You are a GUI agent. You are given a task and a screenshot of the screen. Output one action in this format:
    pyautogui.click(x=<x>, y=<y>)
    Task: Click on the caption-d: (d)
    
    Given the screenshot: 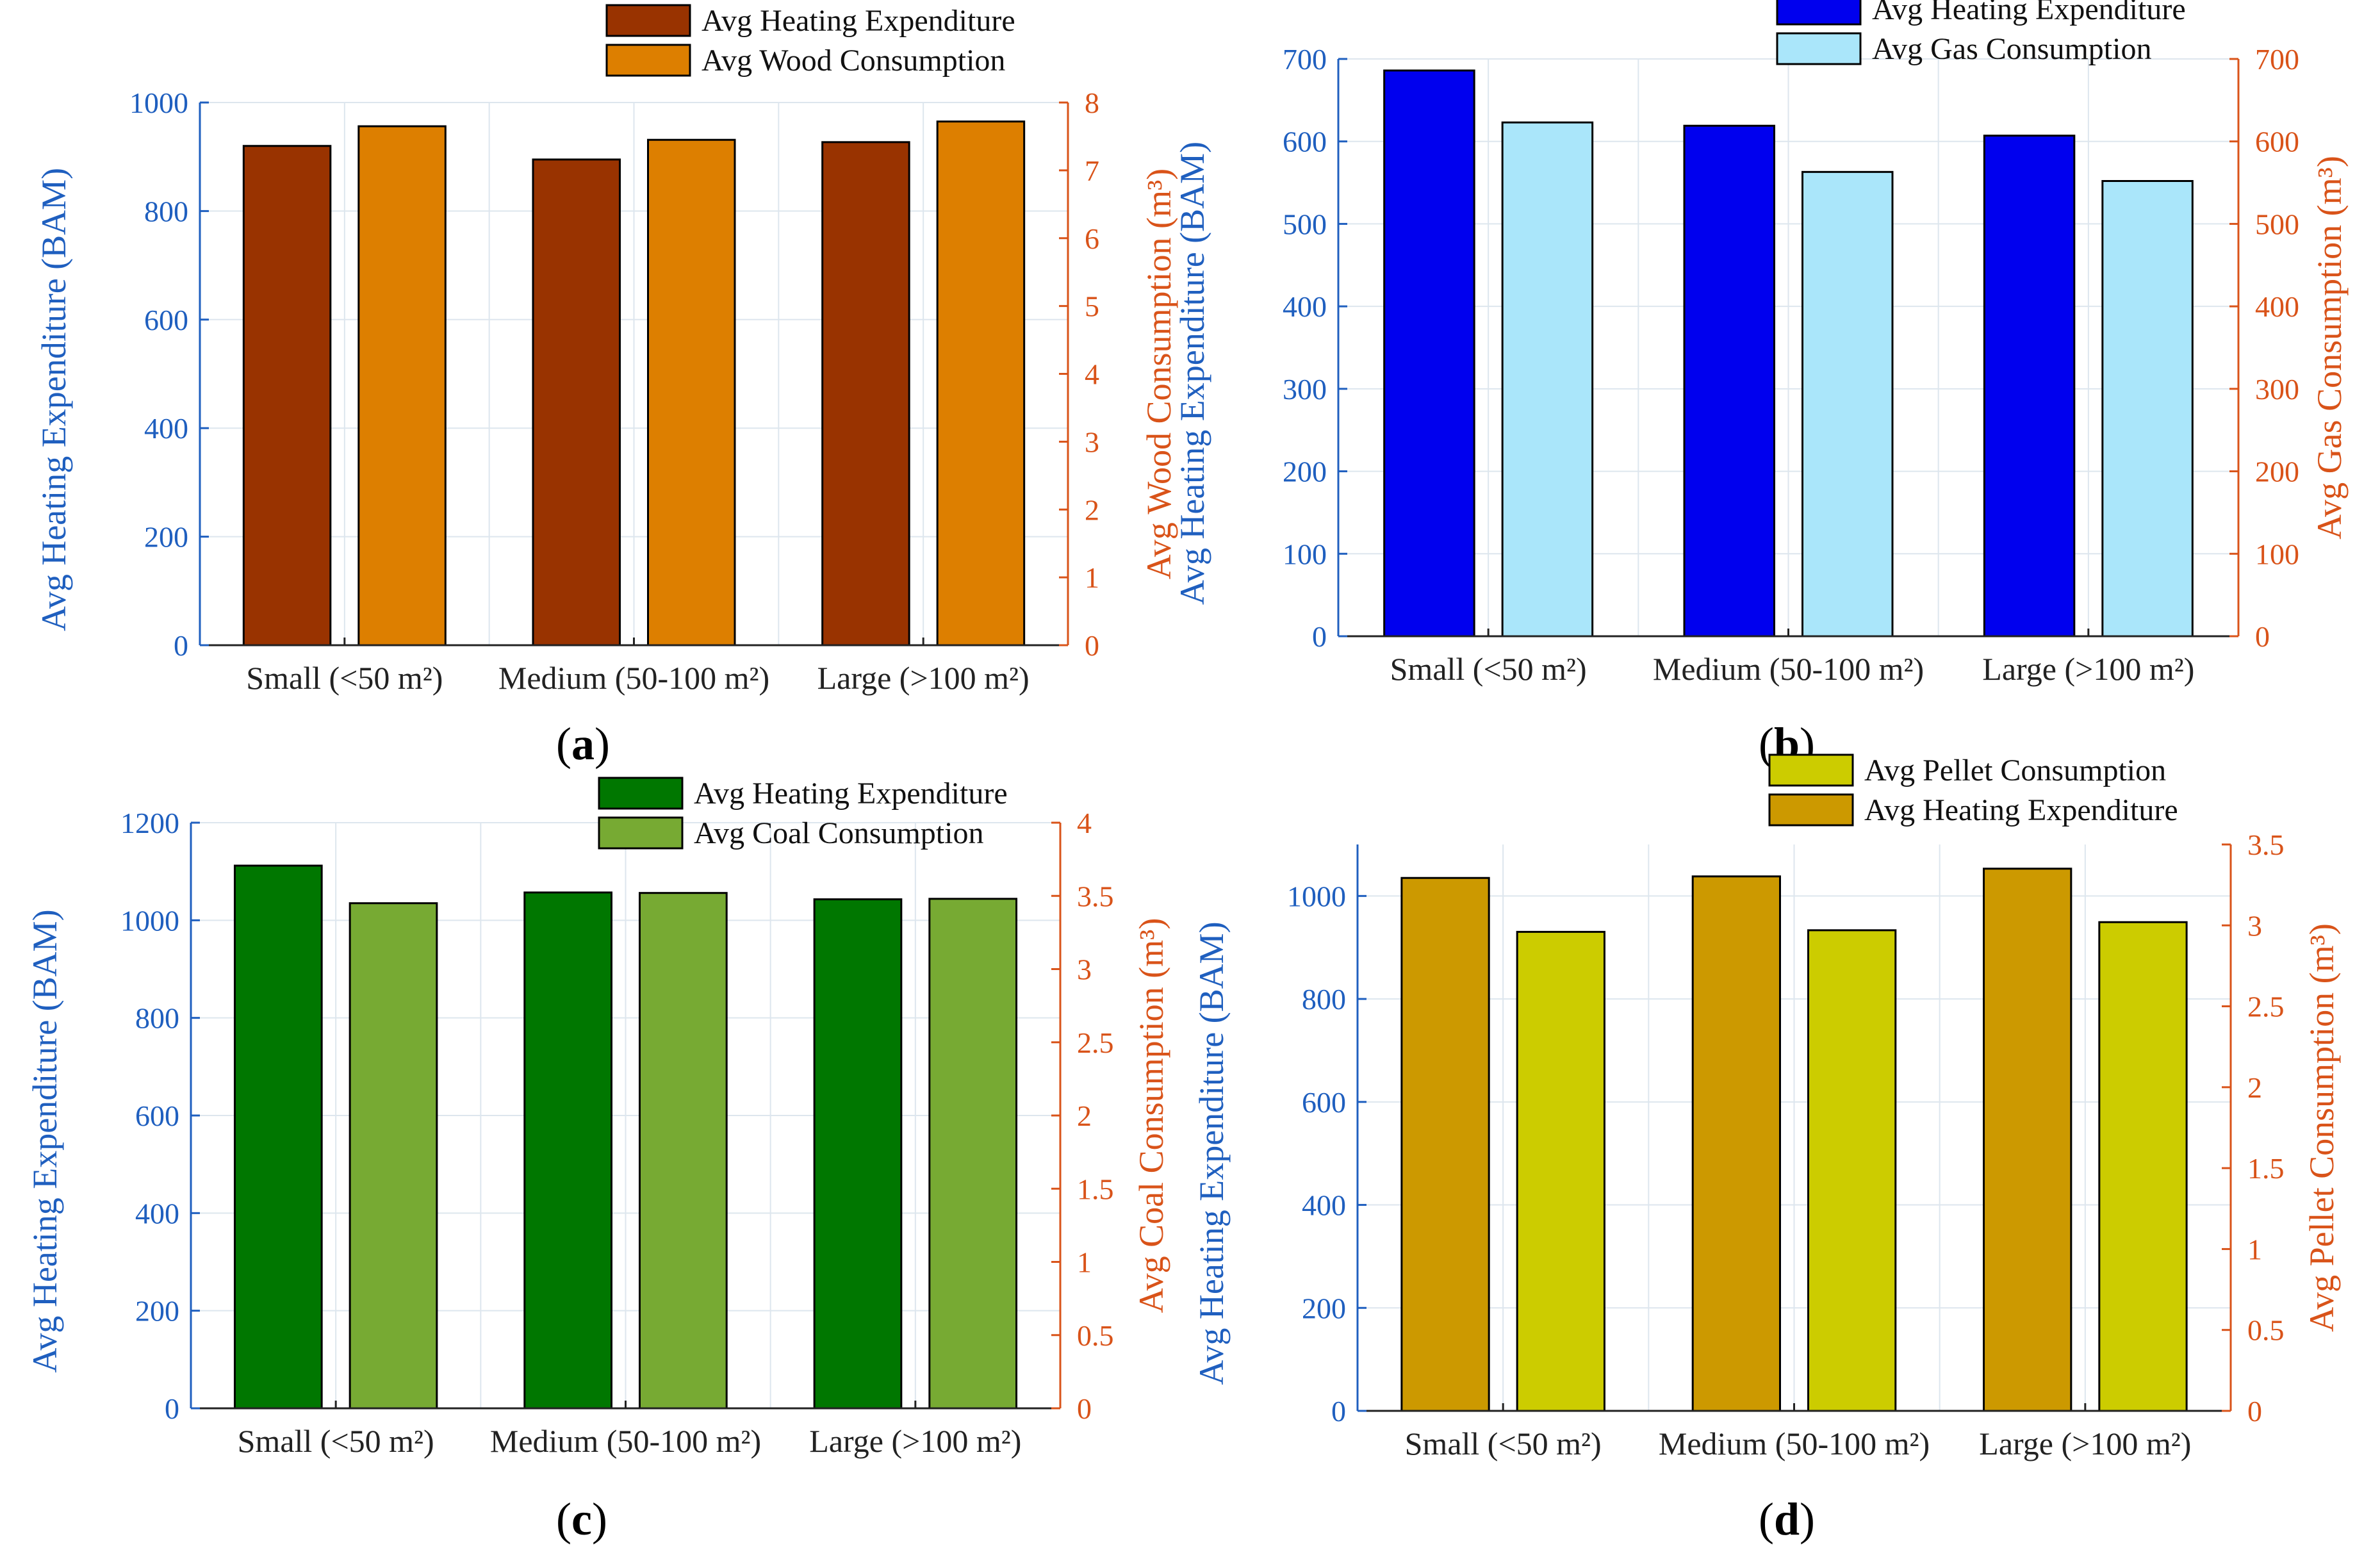 What is the action you would take?
    pyautogui.click(x=1787, y=1519)
    